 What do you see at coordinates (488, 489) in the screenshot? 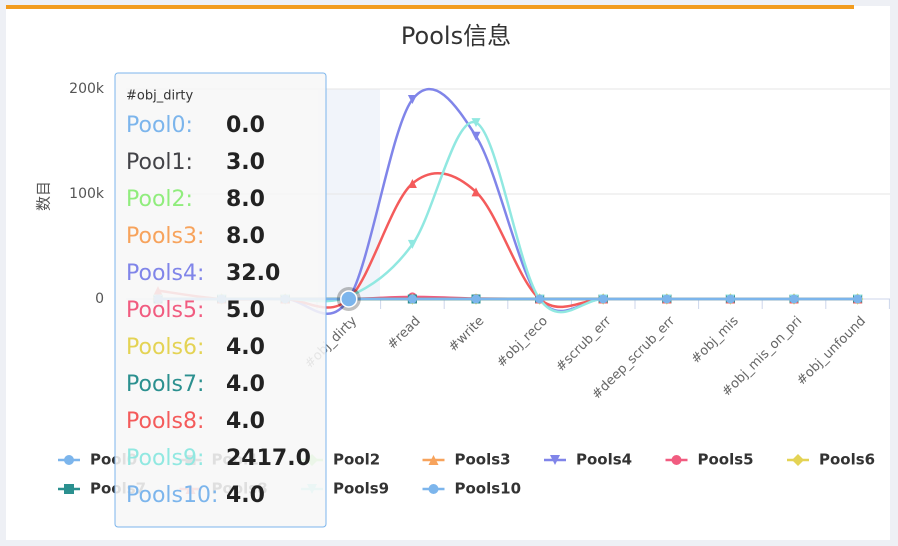
I see `legend-label: Pools10` at bounding box center [488, 489].